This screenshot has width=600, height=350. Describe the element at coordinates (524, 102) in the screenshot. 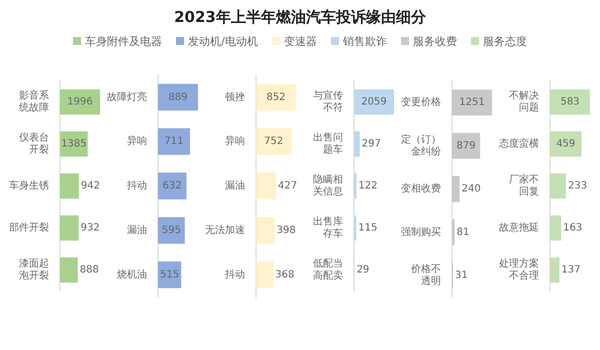

I see `y-tick-label: 不解决问题` at that location.